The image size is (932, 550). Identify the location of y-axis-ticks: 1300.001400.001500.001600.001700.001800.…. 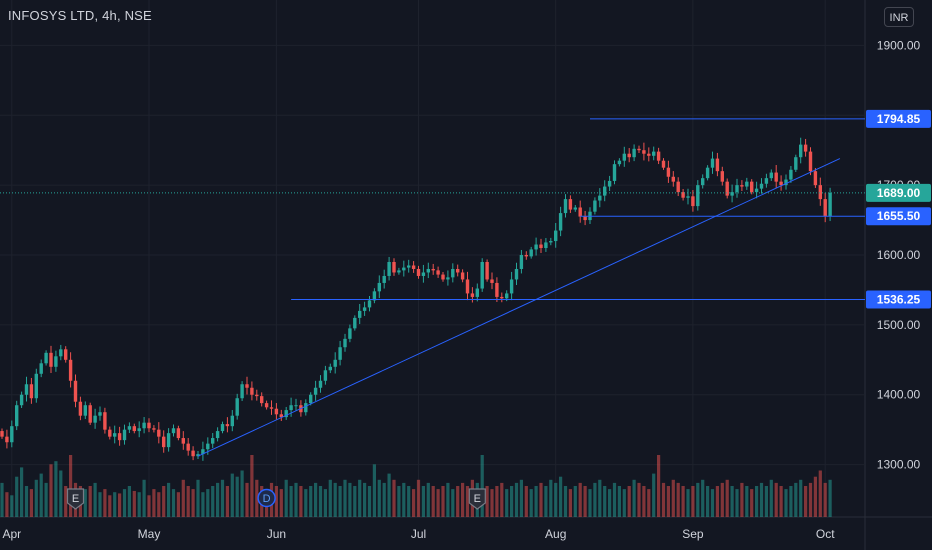
(899, 254).